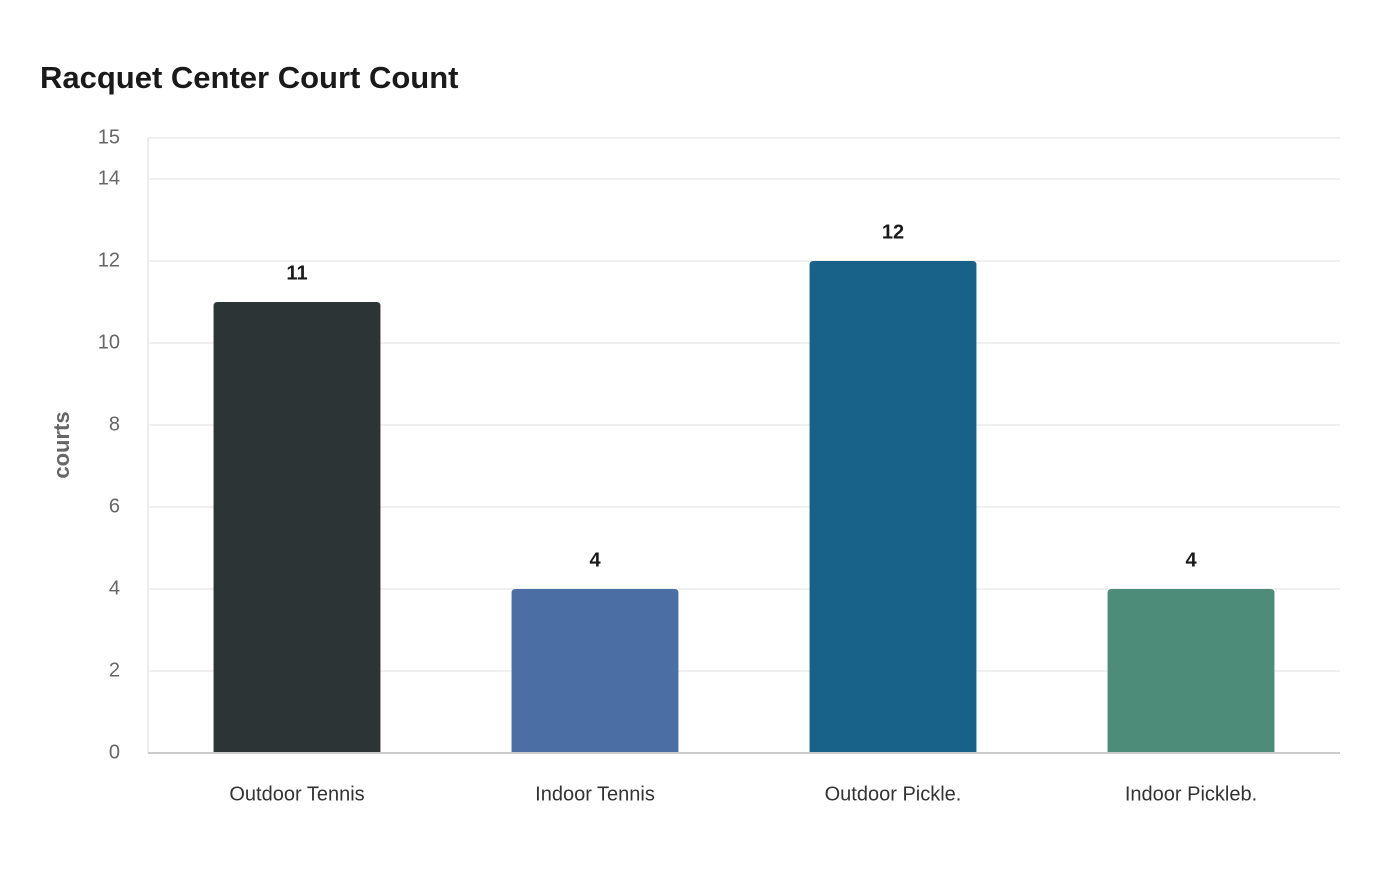 Image resolution: width=1400 pixels, height=880 pixels. What do you see at coordinates (109, 260) in the screenshot?
I see `y-tick-label: 12` at bounding box center [109, 260].